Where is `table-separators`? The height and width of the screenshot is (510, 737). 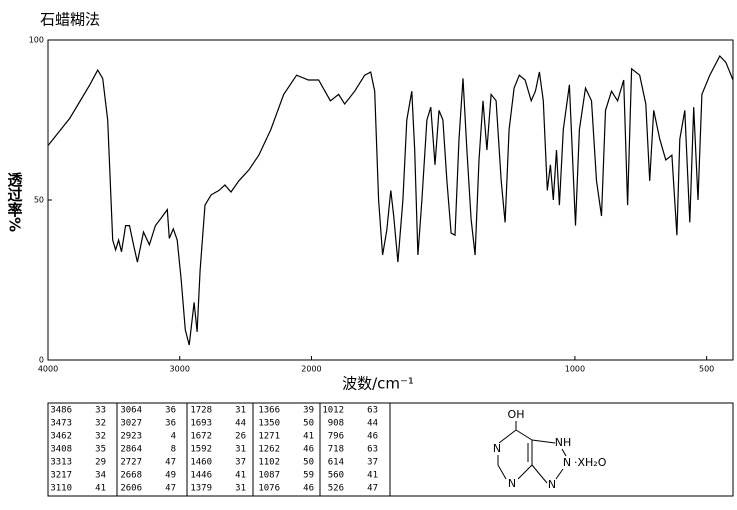
table-separators is located at coordinates (253, 449).